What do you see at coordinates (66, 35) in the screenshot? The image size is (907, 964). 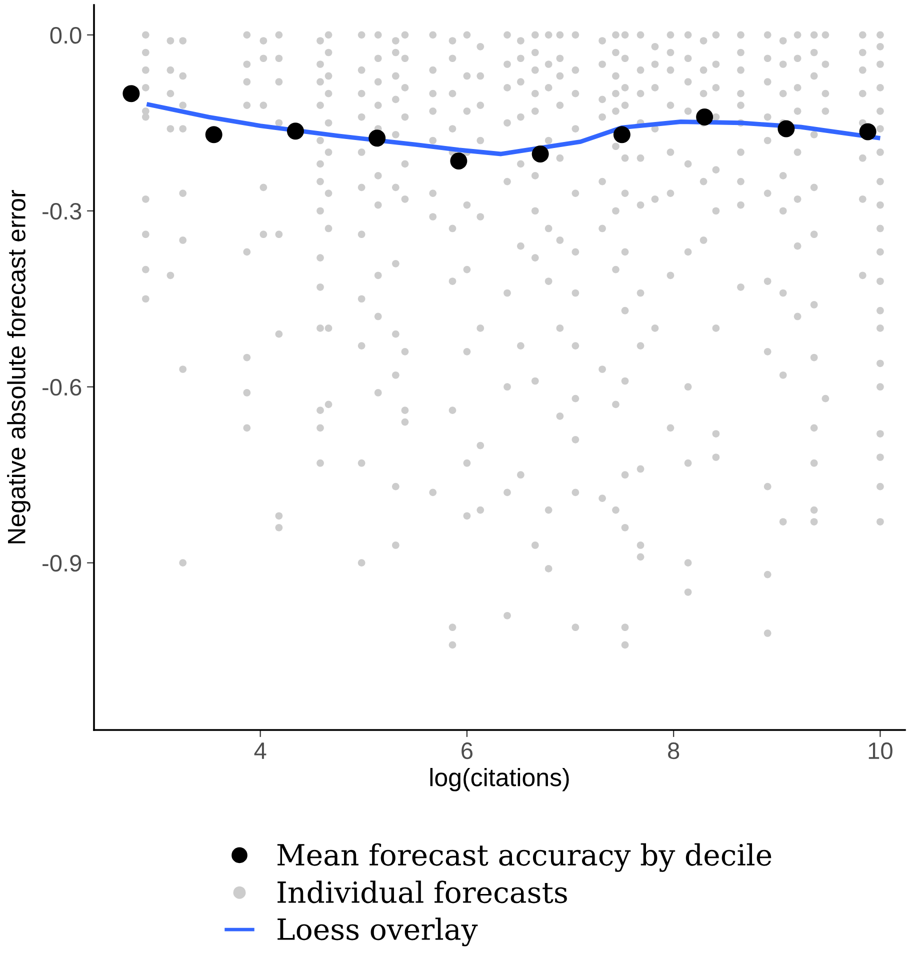 I see `y-tick-label: 0.0` at bounding box center [66, 35].